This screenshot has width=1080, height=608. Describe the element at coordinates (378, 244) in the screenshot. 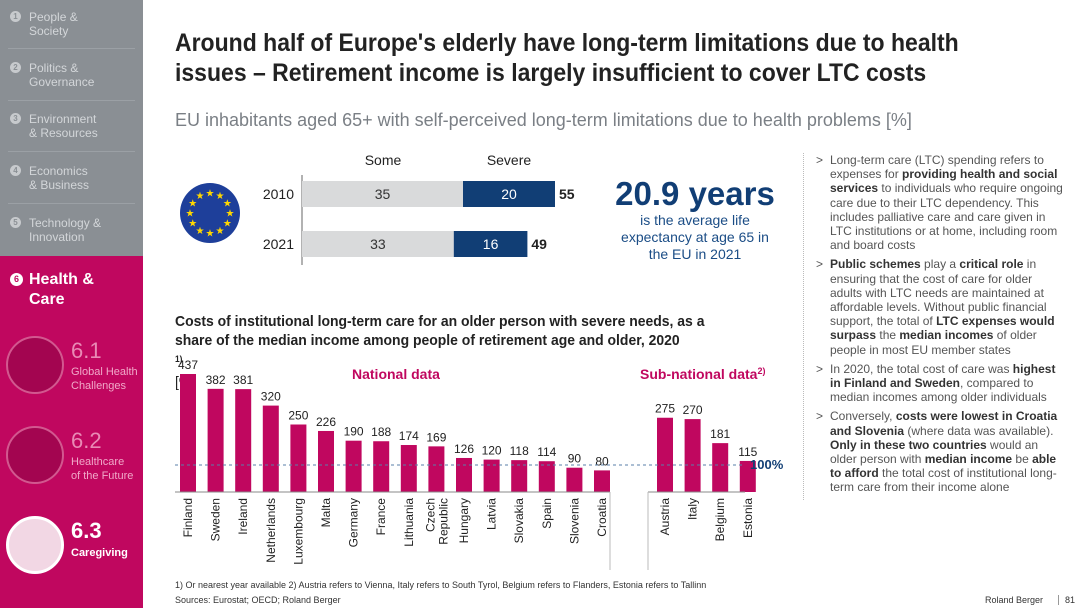

I see `bar-some-label: 33` at that location.